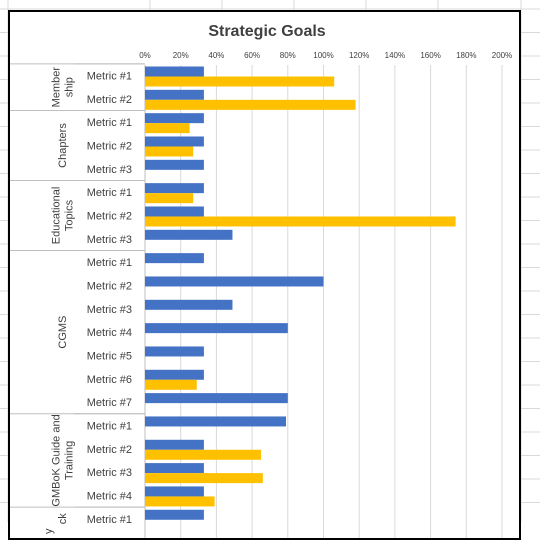  I want to click on category-label: Metric #5, so click(109, 356).